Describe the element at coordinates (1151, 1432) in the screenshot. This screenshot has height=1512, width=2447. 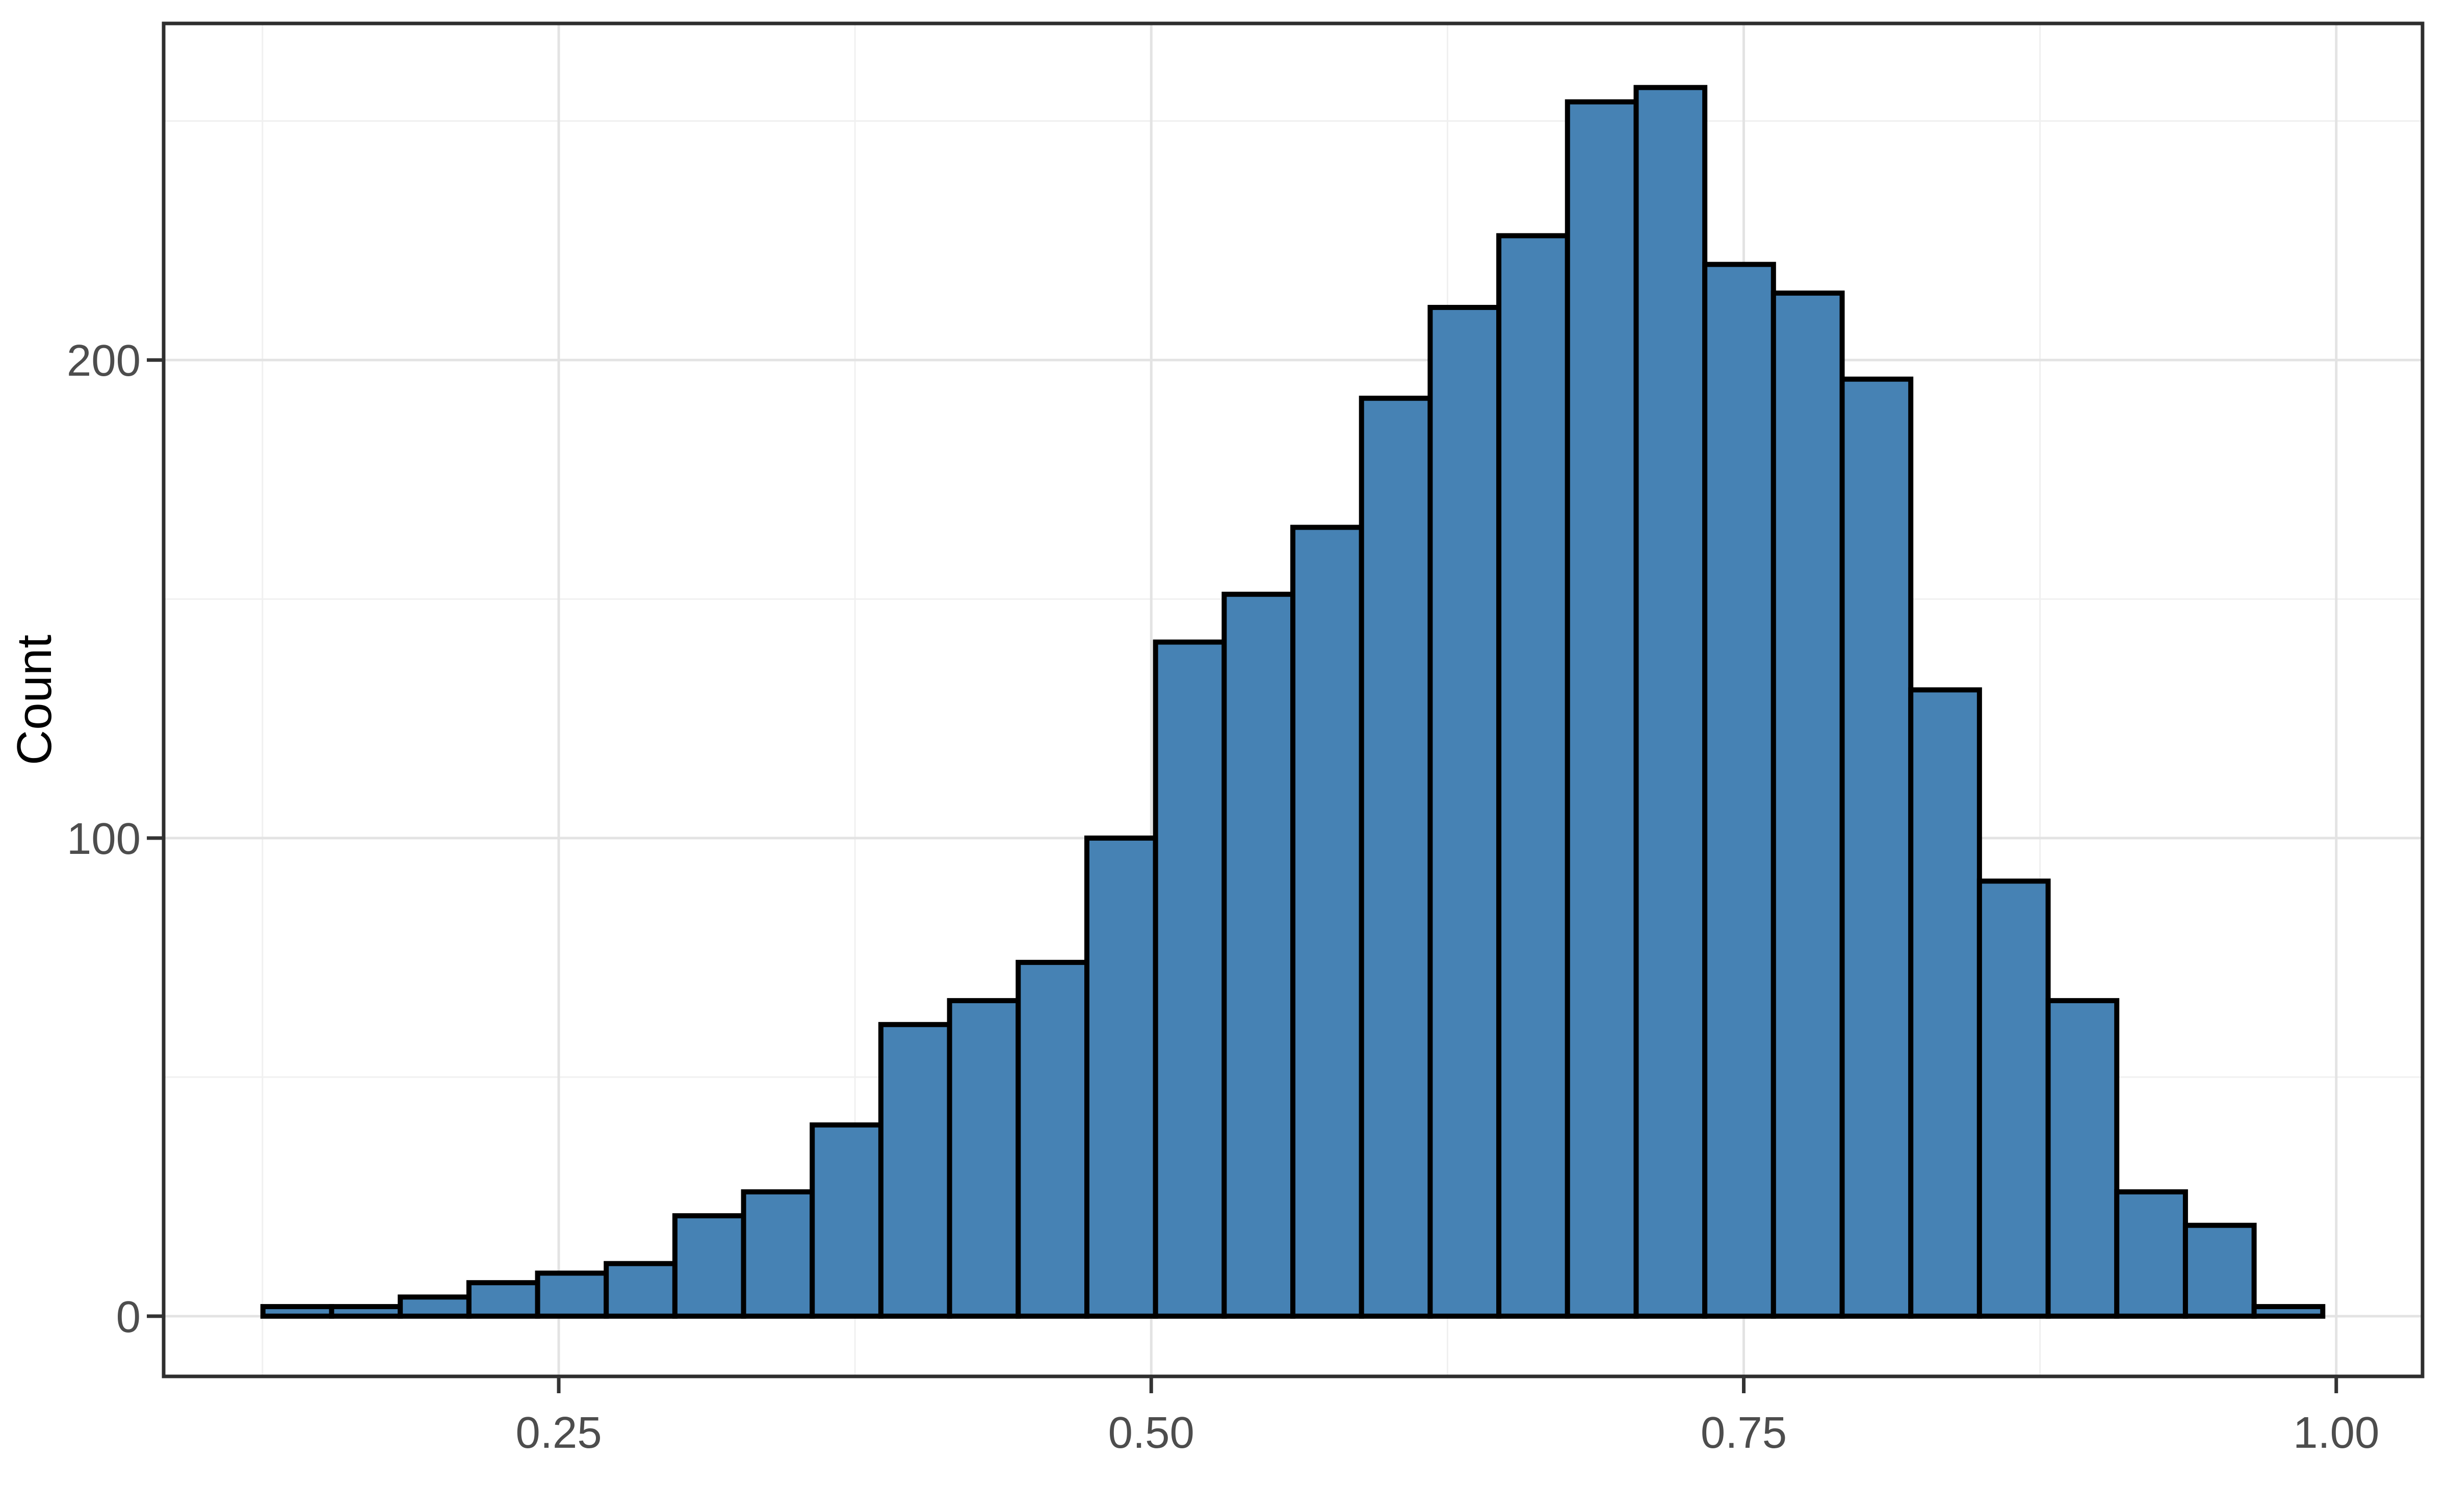
I see `x-tick-label: 0.50` at that location.